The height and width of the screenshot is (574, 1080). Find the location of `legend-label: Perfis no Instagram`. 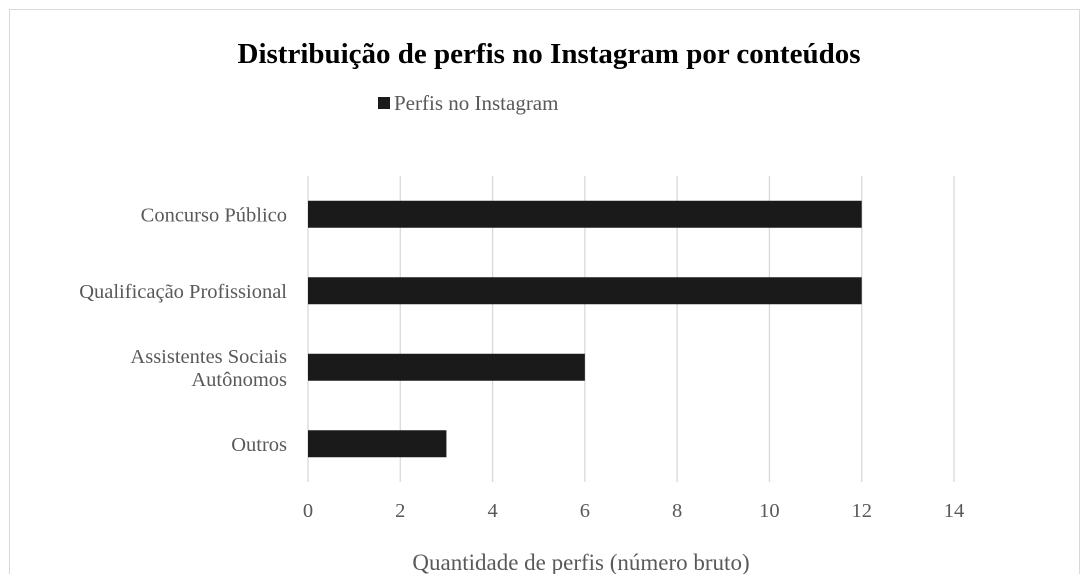

legend-label: Perfis no Instagram is located at coordinates (476, 103).